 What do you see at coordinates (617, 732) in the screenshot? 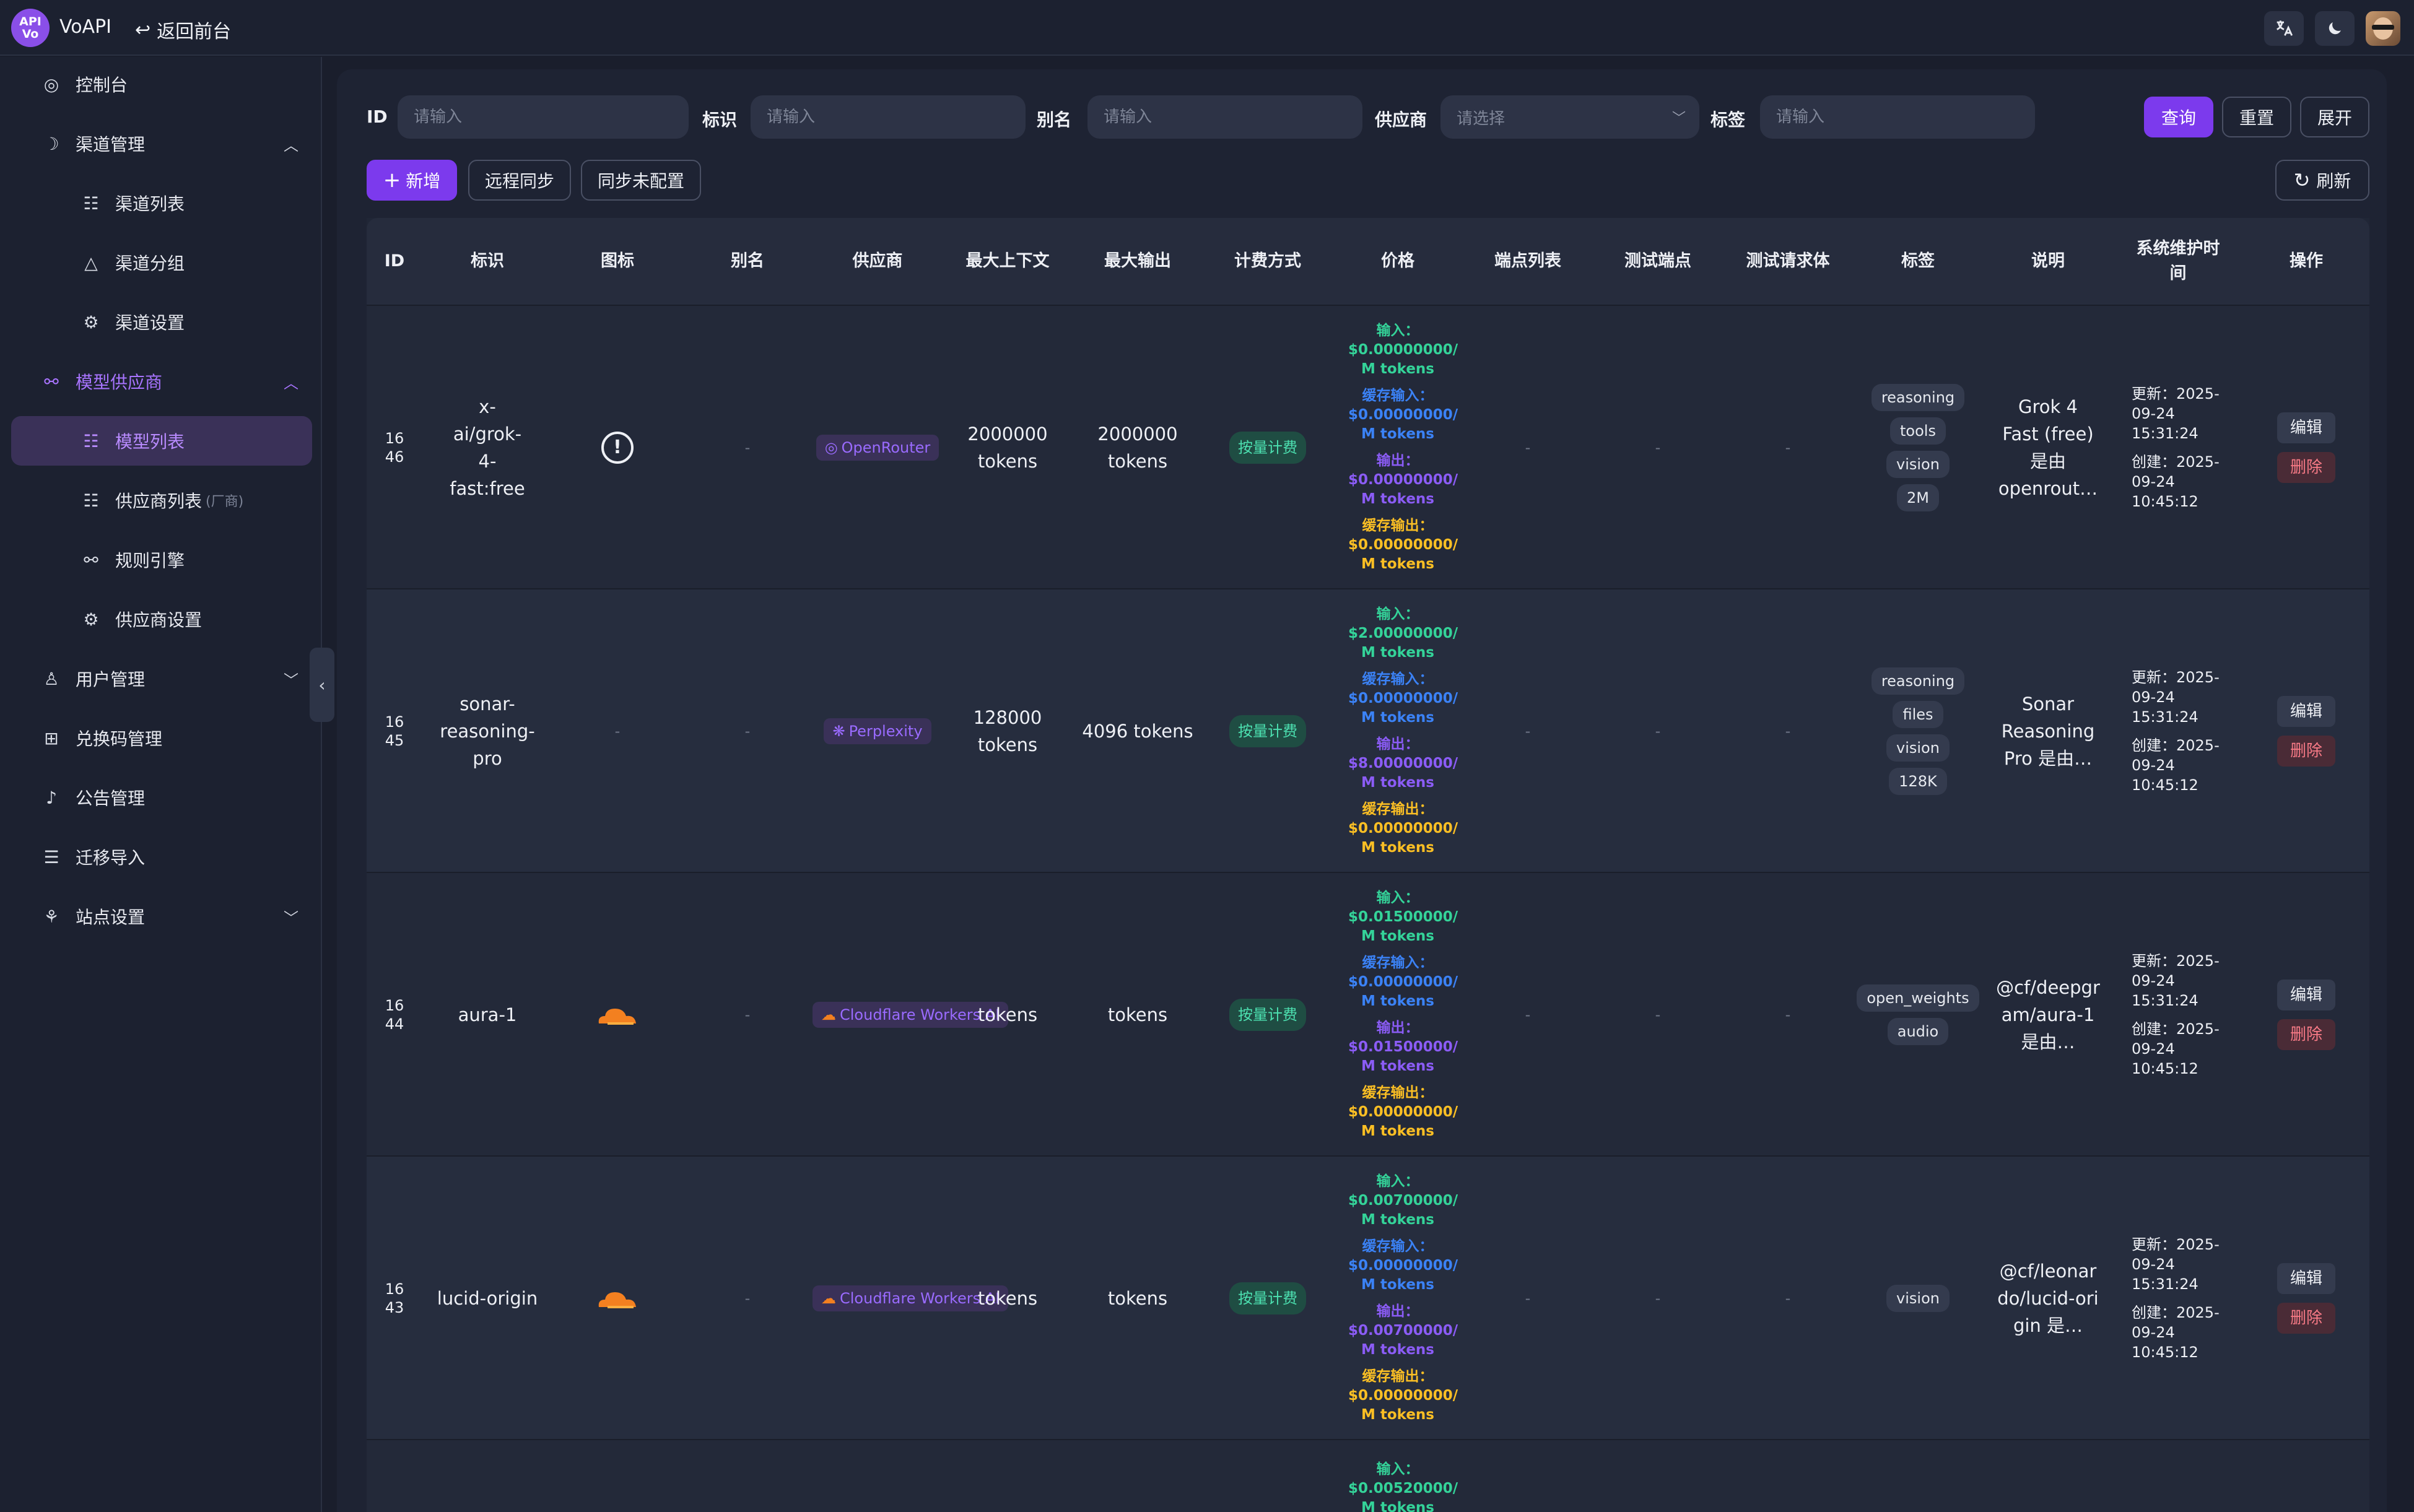
I see `cell-icon: -` at bounding box center [617, 732].